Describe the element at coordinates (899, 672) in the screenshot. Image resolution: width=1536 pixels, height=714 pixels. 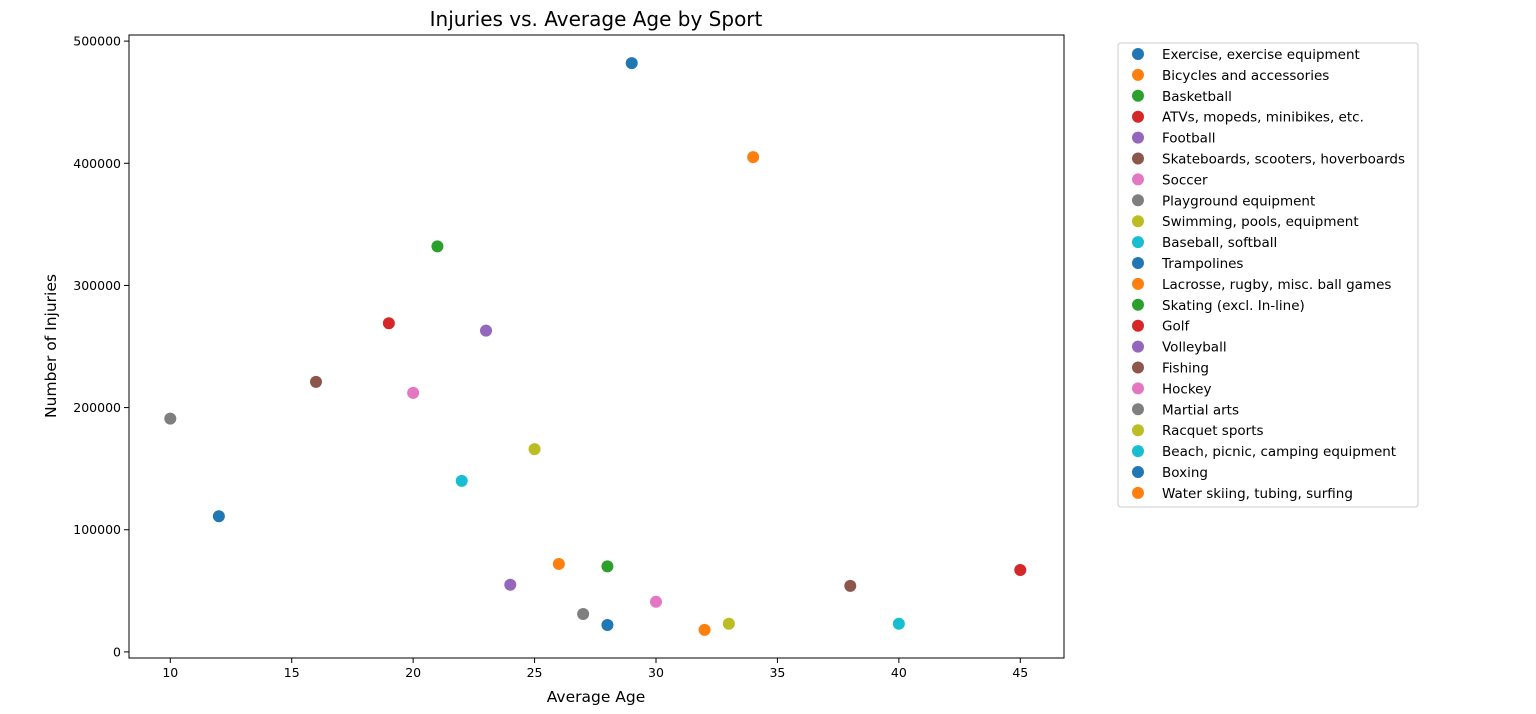
I see `x-tick-label: 40` at that location.